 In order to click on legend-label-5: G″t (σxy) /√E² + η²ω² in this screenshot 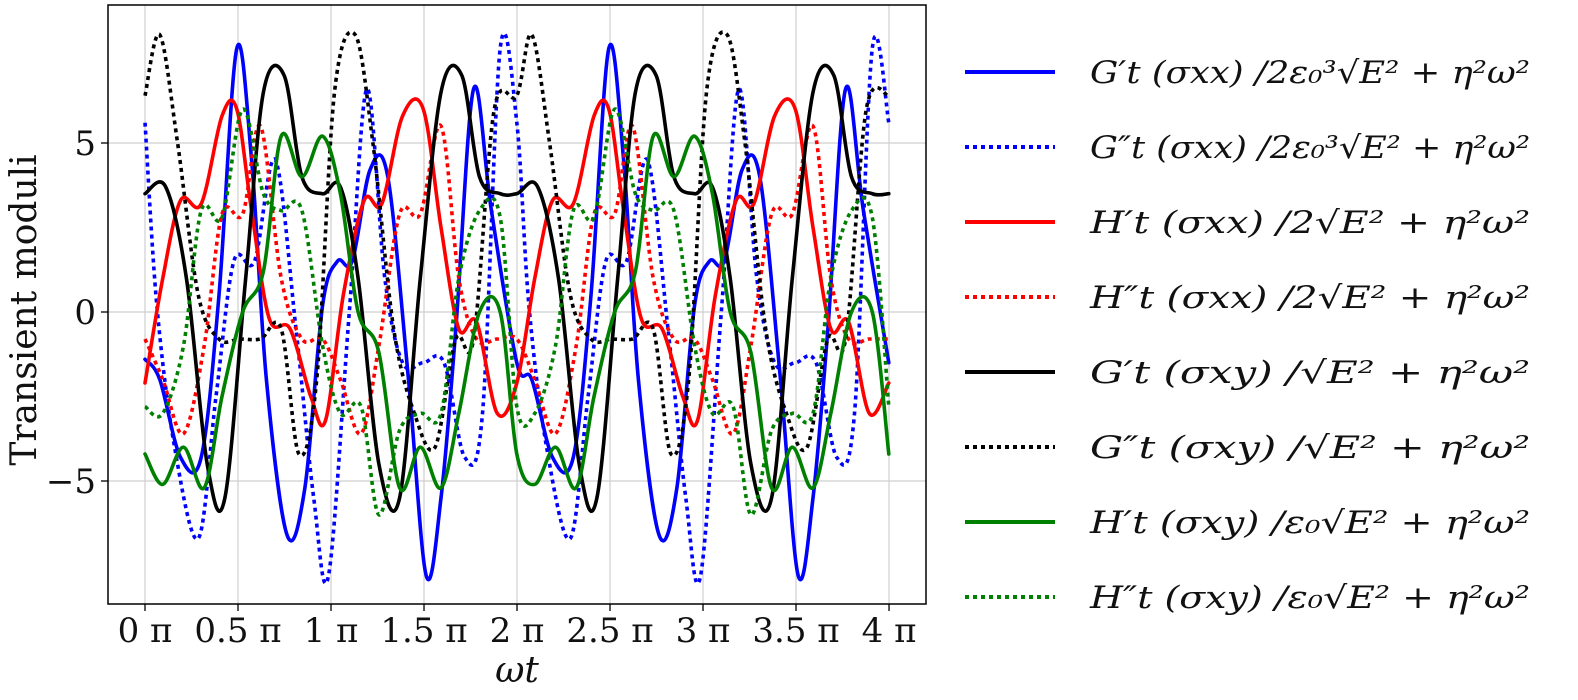, I will do `click(1310, 448)`.